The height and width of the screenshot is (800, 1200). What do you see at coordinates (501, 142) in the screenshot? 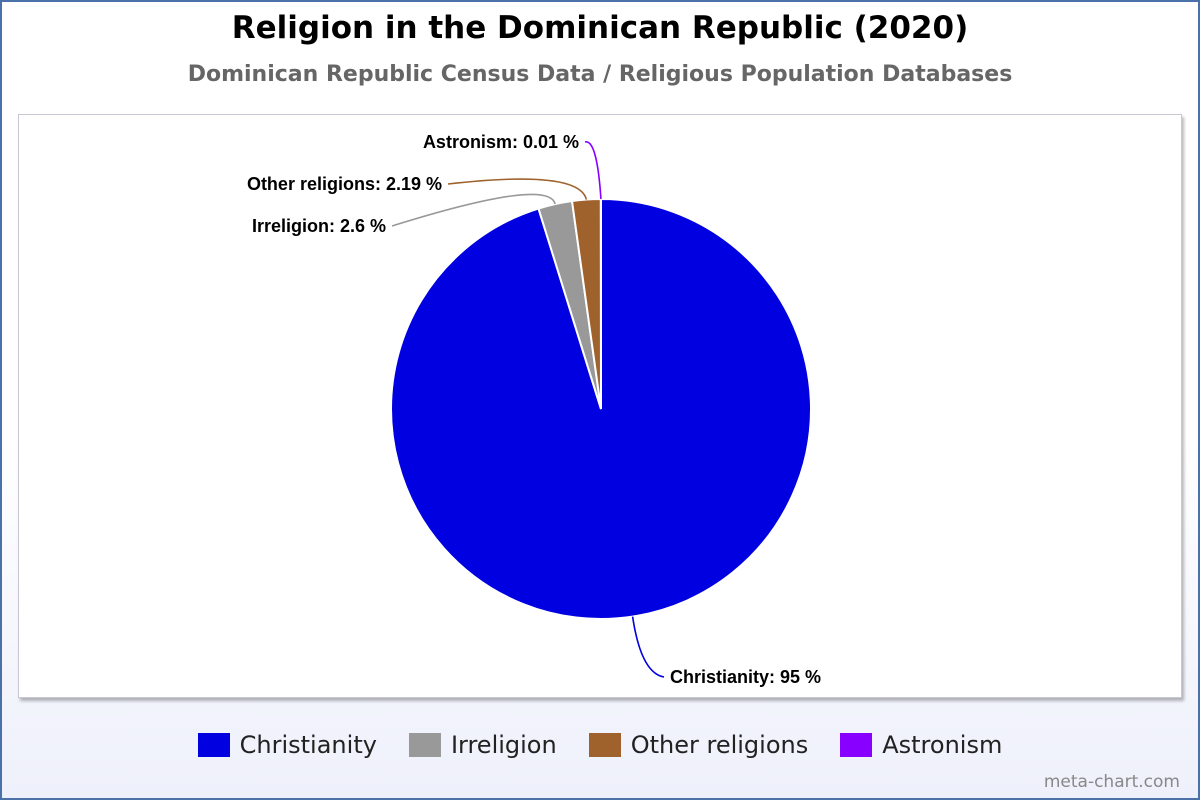
I see `data-label-astronism: Astronism: 0.01 %` at bounding box center [501, 142].